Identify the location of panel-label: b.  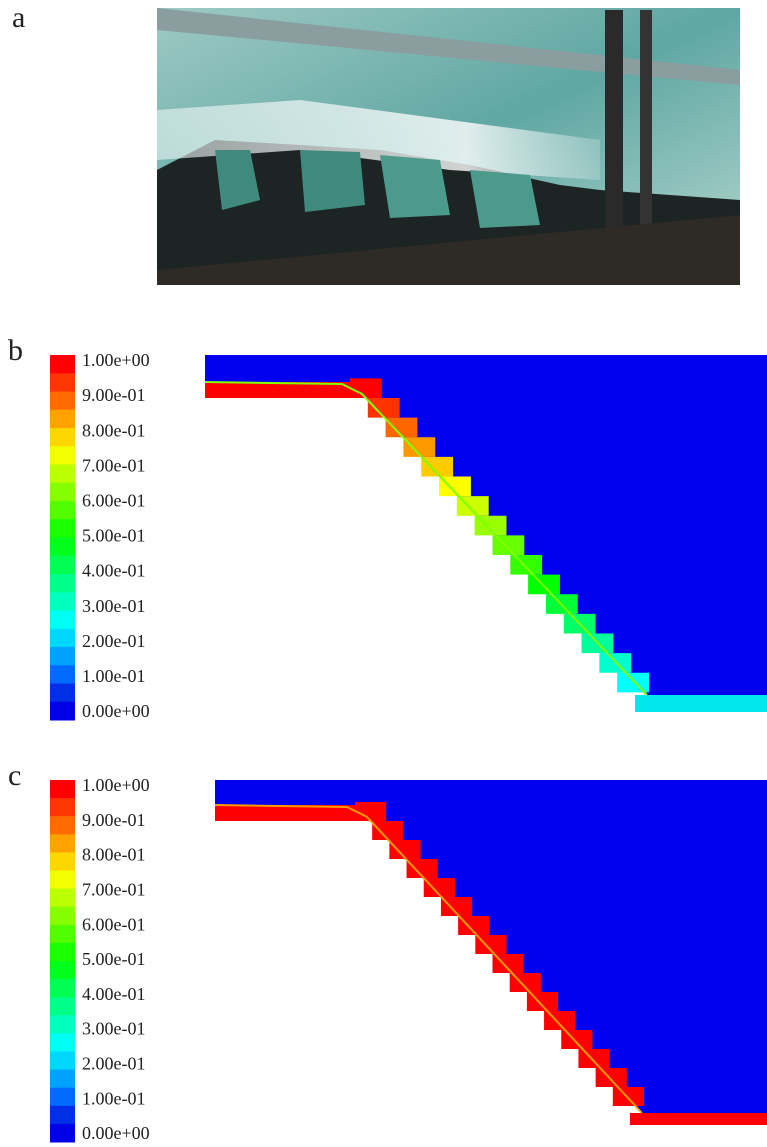
(15, 350).